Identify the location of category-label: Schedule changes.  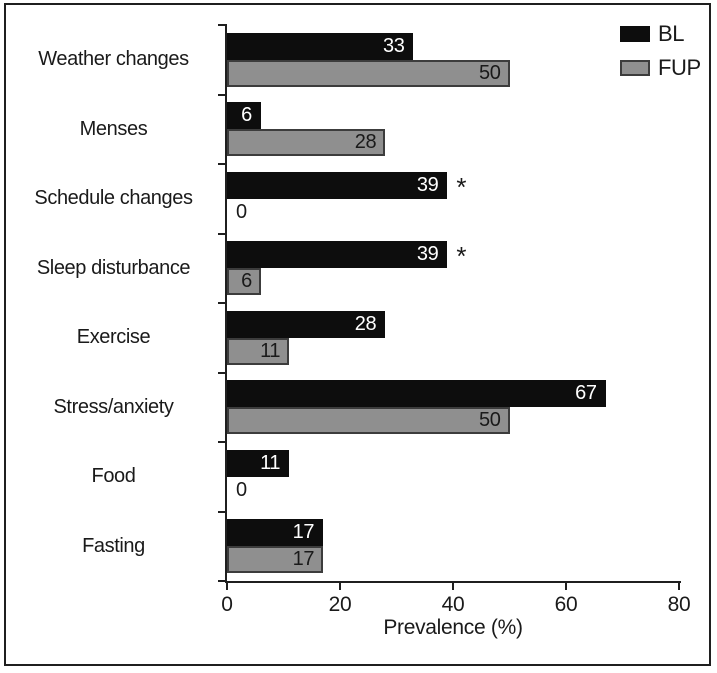
(113, 198).